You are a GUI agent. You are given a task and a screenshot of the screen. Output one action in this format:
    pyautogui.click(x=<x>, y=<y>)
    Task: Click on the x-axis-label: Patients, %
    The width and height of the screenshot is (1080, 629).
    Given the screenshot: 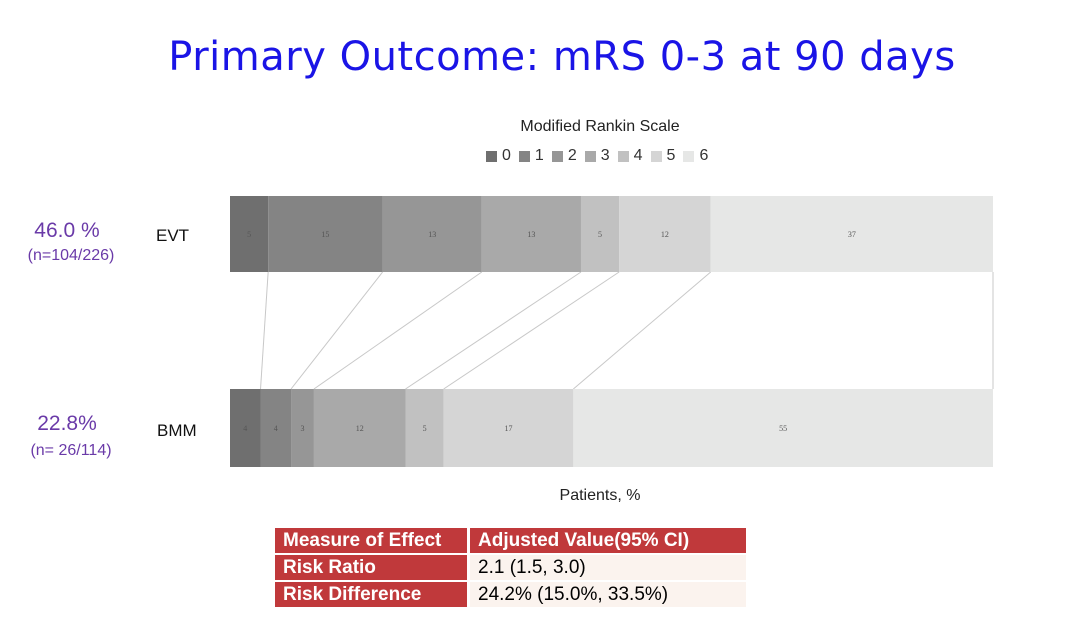 What is the action you would take?
    pyautogui.click(x=600, y=495)
    